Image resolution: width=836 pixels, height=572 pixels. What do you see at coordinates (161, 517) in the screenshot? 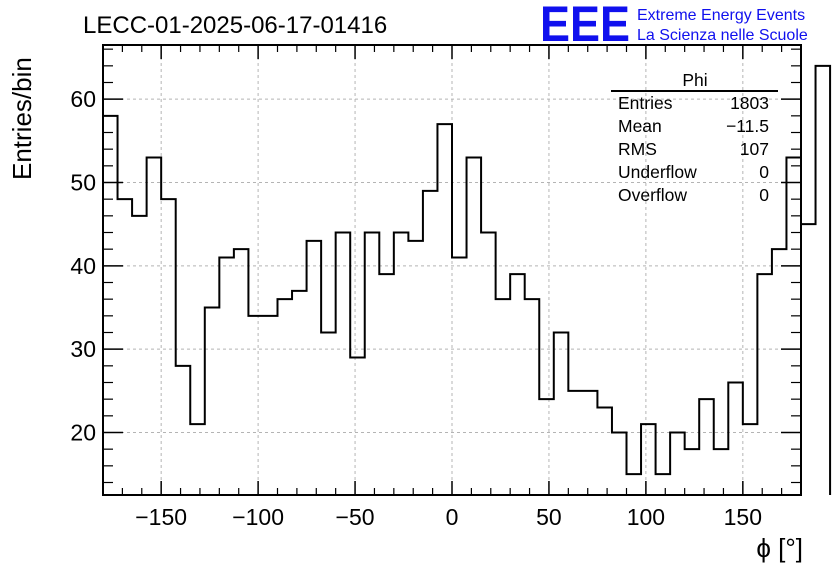
I see `x-tick-label: −150` at bounding box center [161, 517].